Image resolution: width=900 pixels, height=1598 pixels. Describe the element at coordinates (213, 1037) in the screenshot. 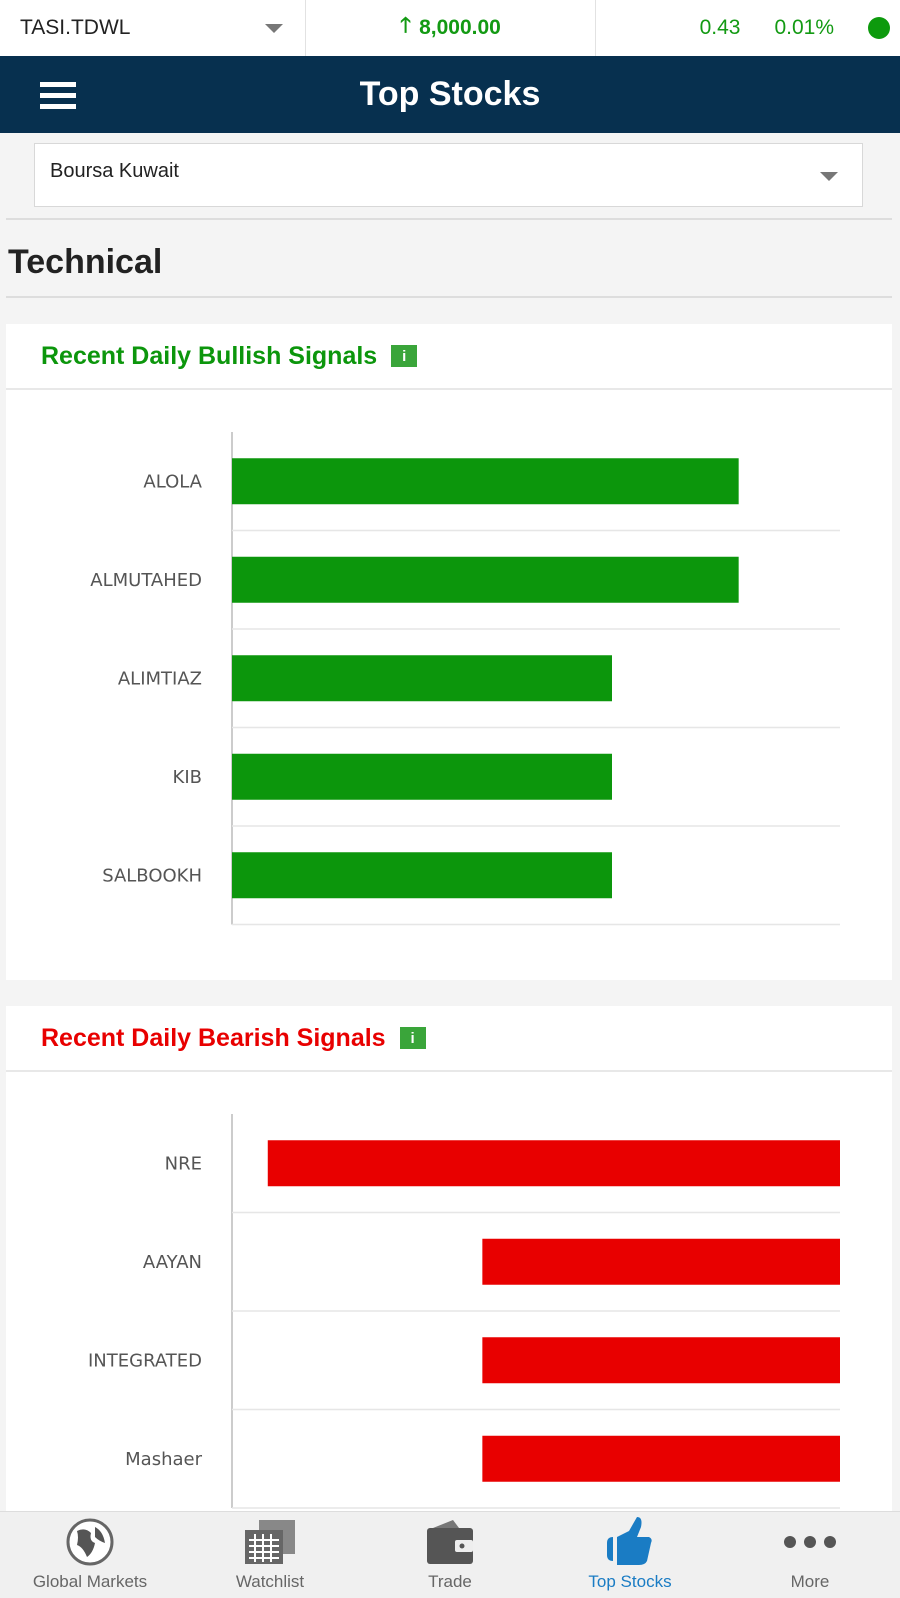

I see `bearish-title: Recent Daily Bearish Signals` at that location.